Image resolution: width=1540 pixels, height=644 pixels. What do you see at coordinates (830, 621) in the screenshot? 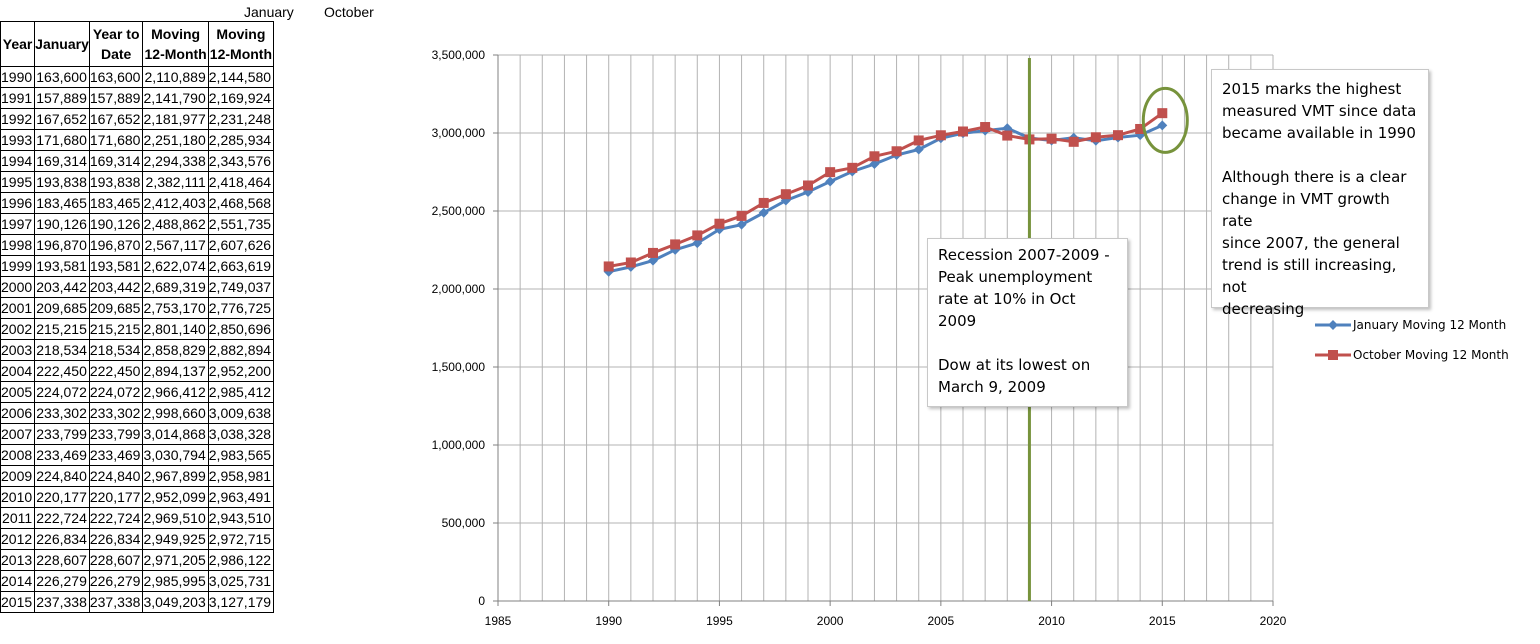
I see `x-tick-label: 2000` at bounding box center [830, 621].